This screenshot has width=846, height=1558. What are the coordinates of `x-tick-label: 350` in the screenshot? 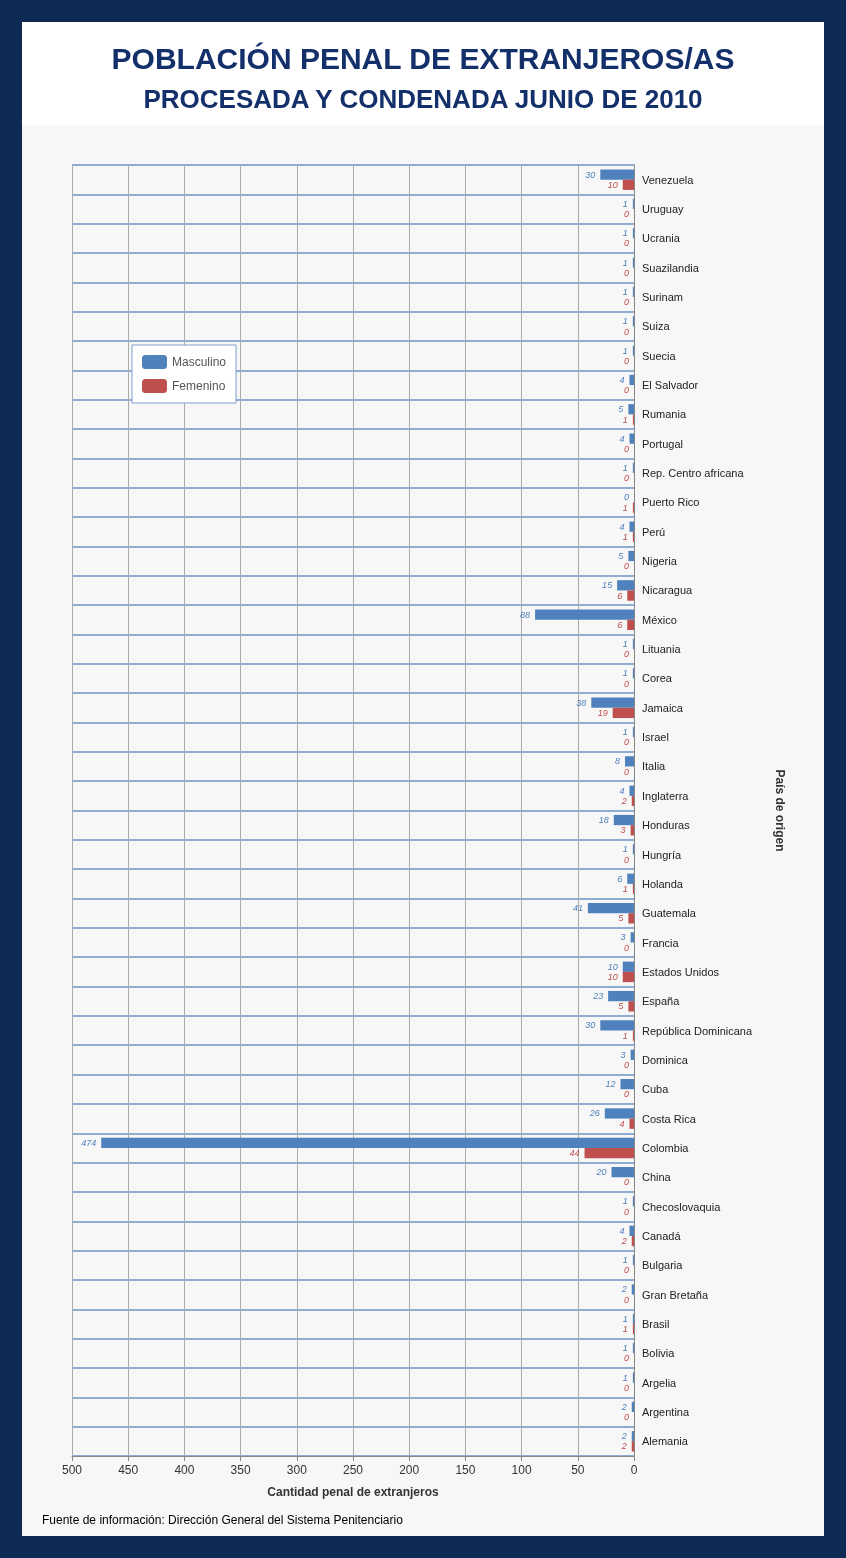 It's located at (240, 1470).